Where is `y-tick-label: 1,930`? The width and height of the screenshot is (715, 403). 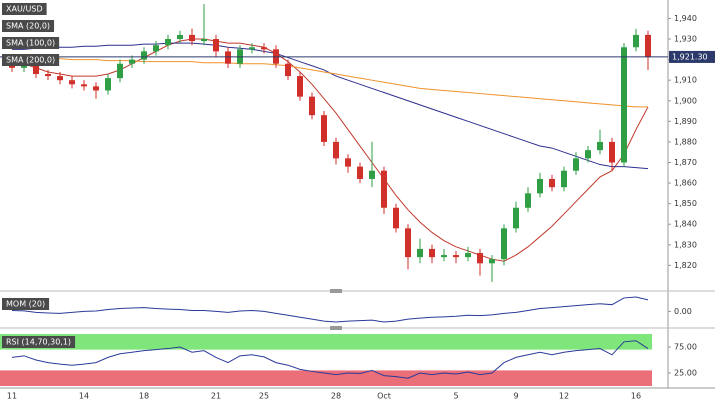
y-tick-label: 1,930 is located at coordinates (685, 39).